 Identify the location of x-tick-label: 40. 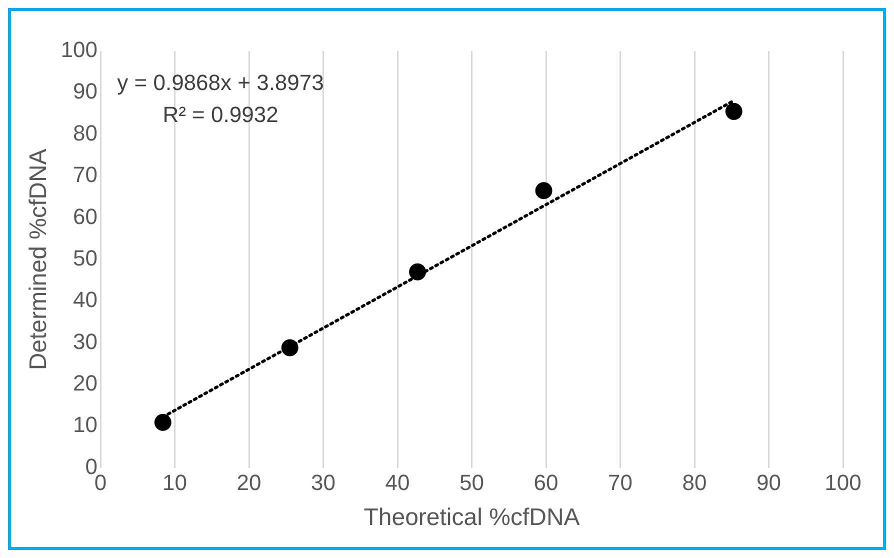
(397, 483).